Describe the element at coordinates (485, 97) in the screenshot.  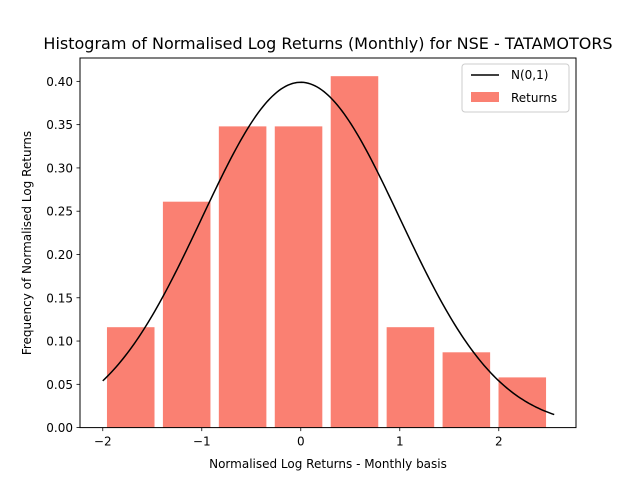
I see `legend-swatch-bar` at that location.